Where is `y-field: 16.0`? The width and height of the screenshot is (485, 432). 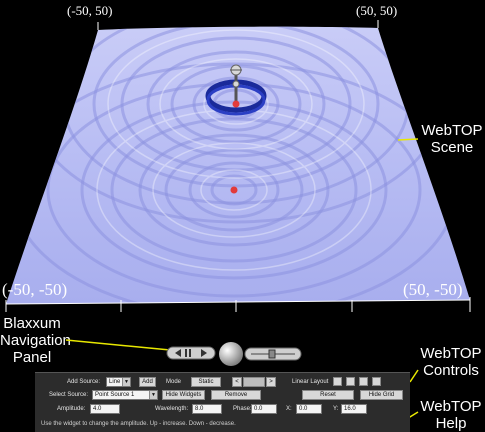
y-field: 16.0 is located at coordinates (354, 409).